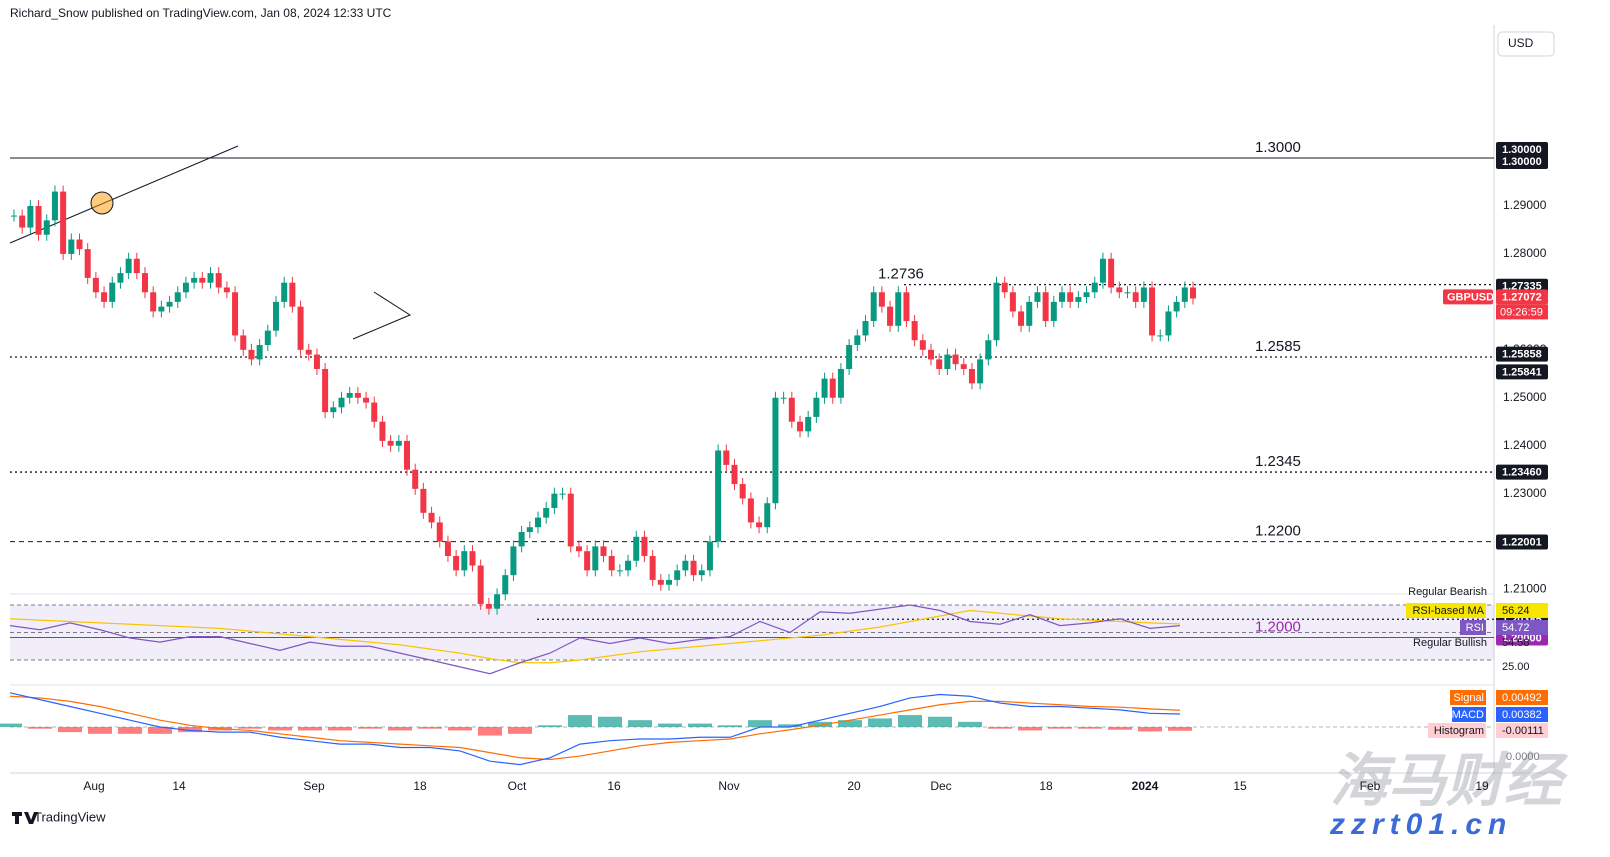  Describe the element at coordinates (1525, 205) in the screenshot. I see `price-tick-label: 1.29000` at that location.